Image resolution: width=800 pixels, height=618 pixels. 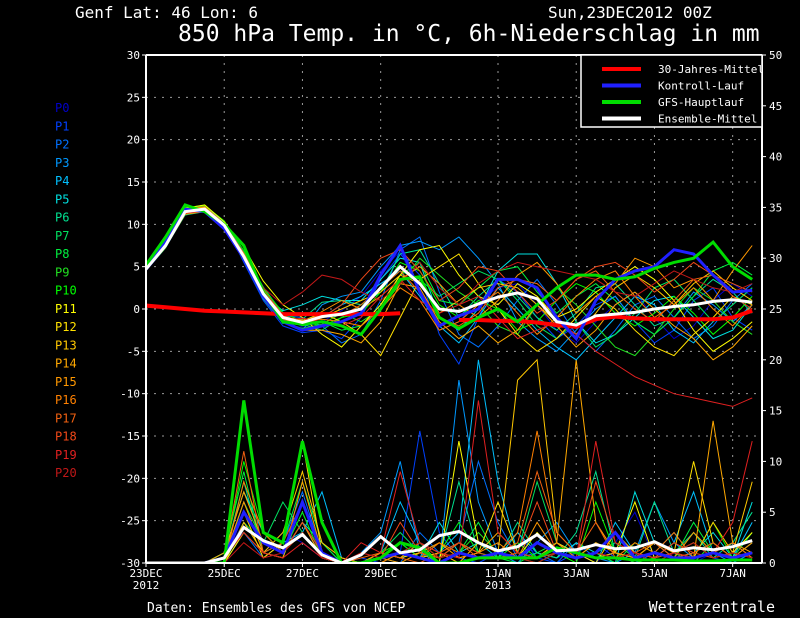 What do you see at coordinates (775, 157) in the screenshot?
I see `y-tick-label-right: 40` at bounding box center [775, 157].